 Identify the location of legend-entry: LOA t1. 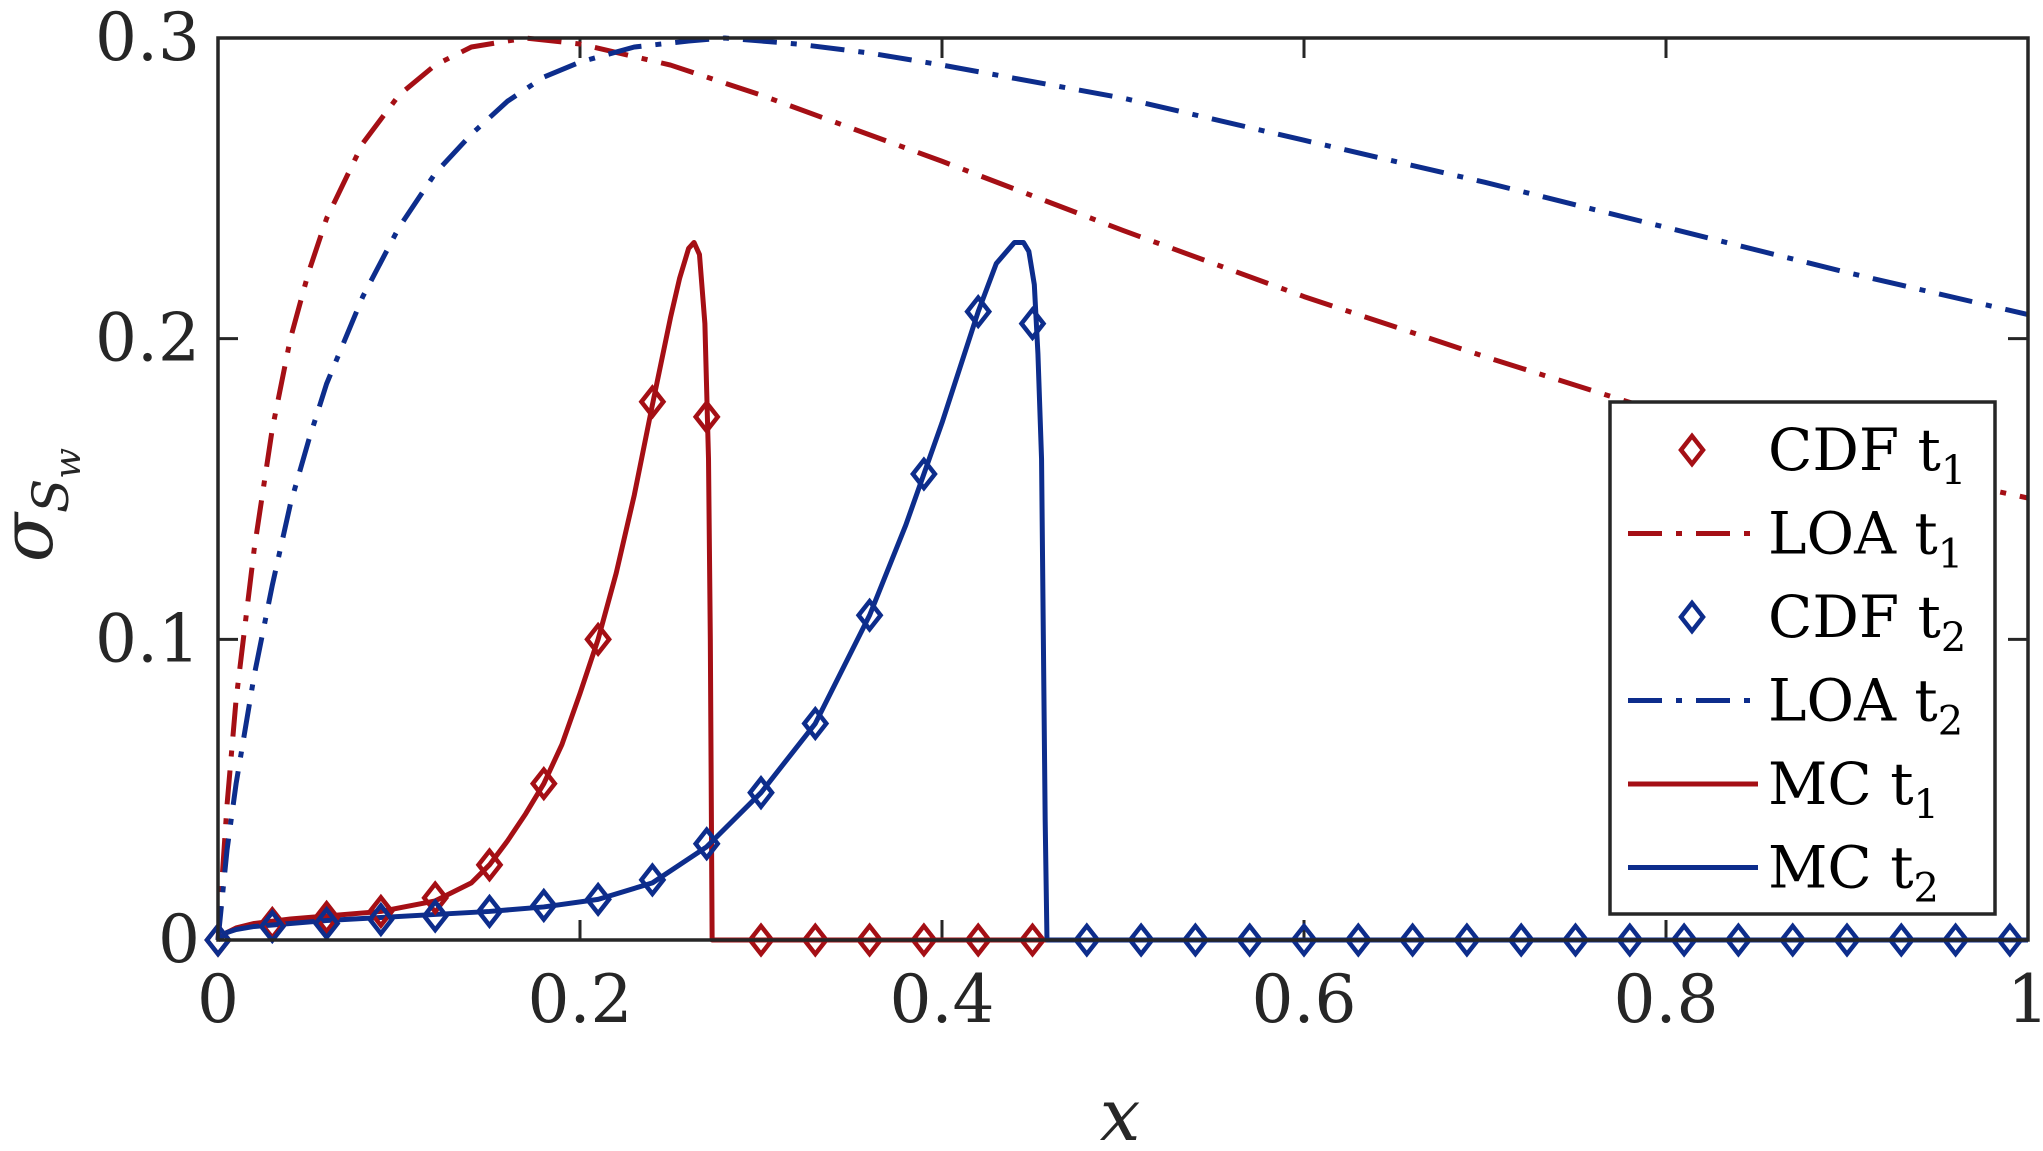
(1795, 539).